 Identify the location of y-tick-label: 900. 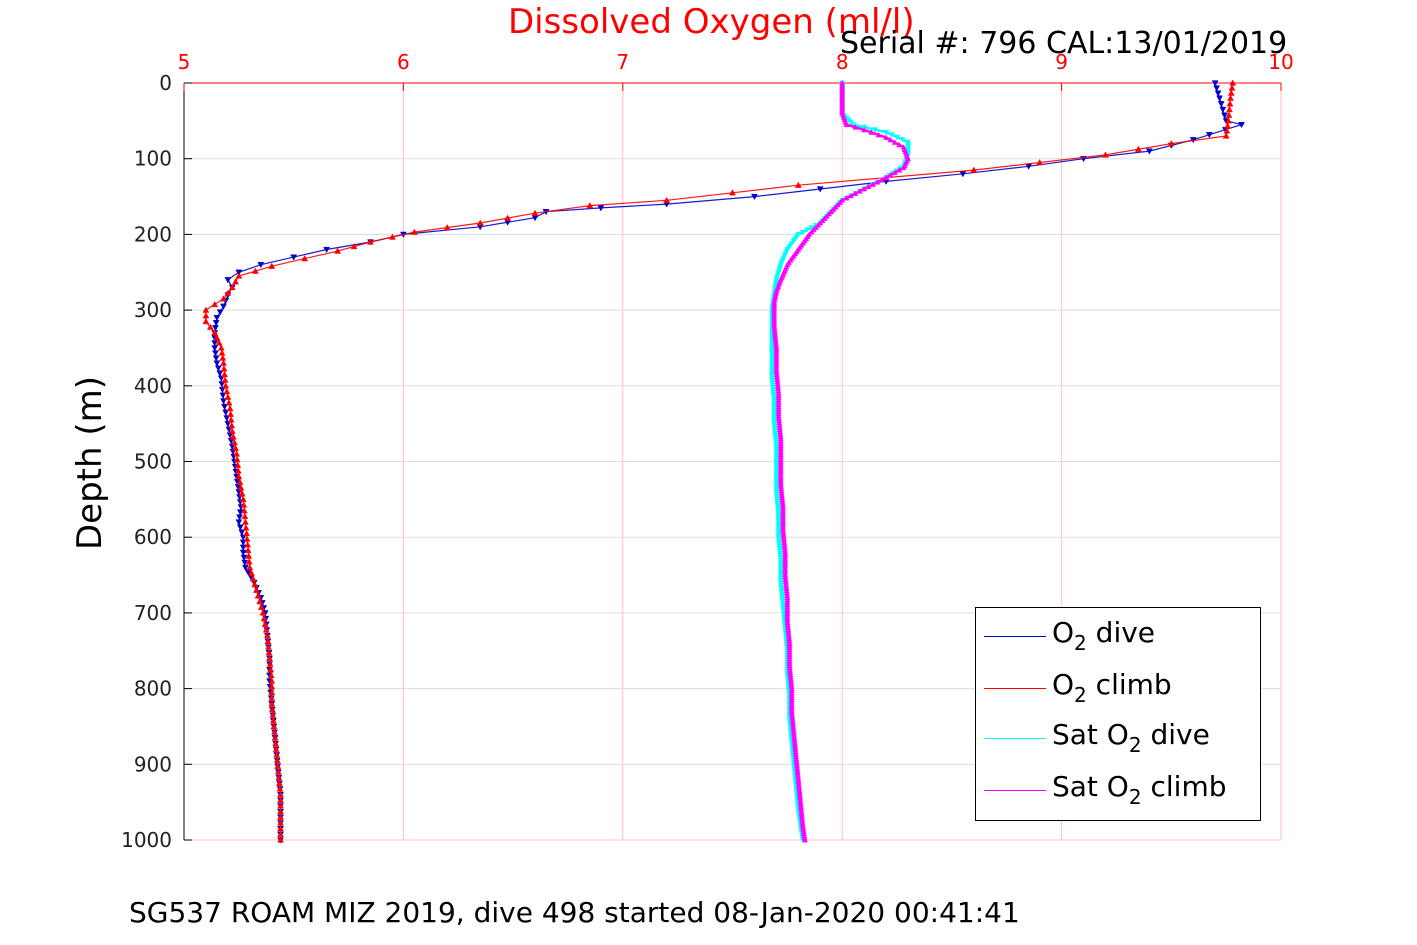
(153, 764).